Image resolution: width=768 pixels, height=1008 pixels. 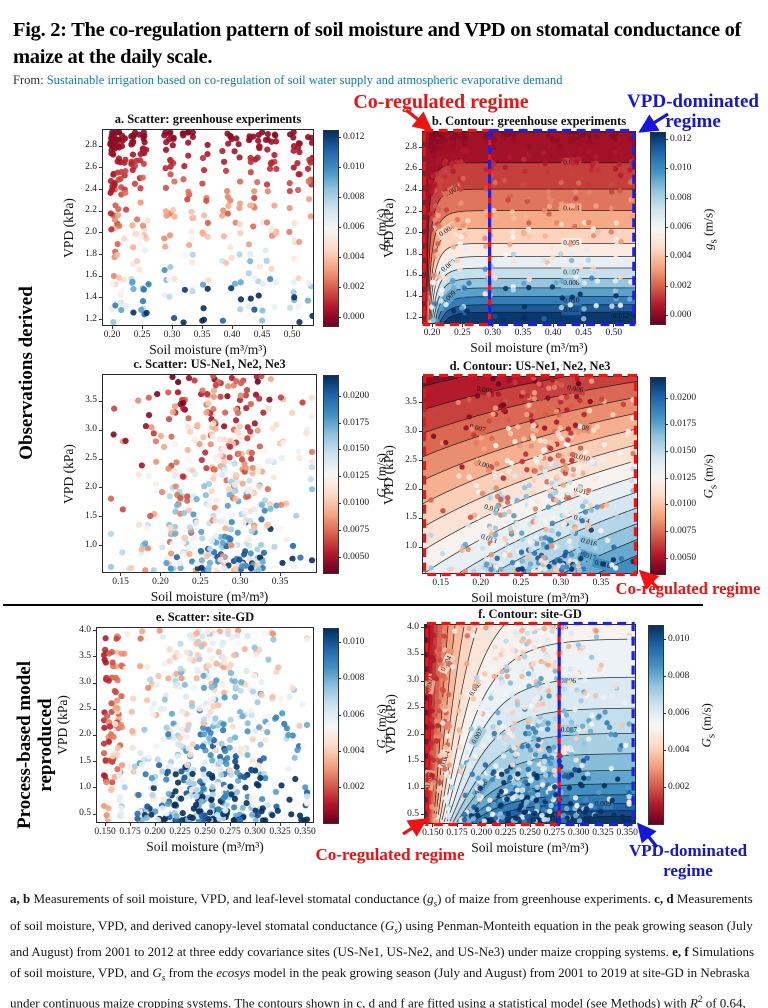 What do you see at coordinates (664, 898) in the screenshot?
I see `caption-segment: c, d` at bounding box center [664, 898].